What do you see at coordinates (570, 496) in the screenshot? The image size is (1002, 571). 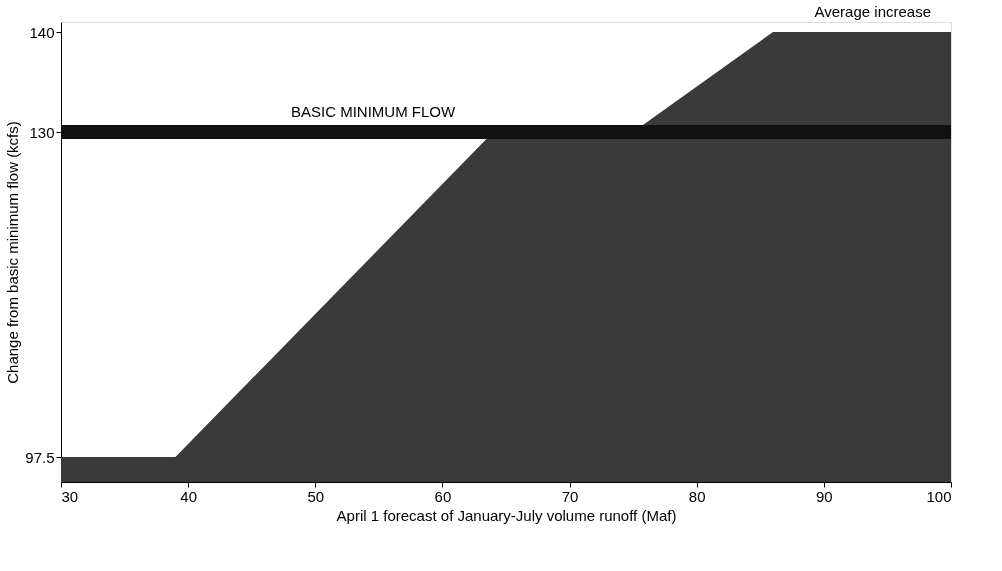 I see `x-tick-label: 70` at bounding box center [570, 496].